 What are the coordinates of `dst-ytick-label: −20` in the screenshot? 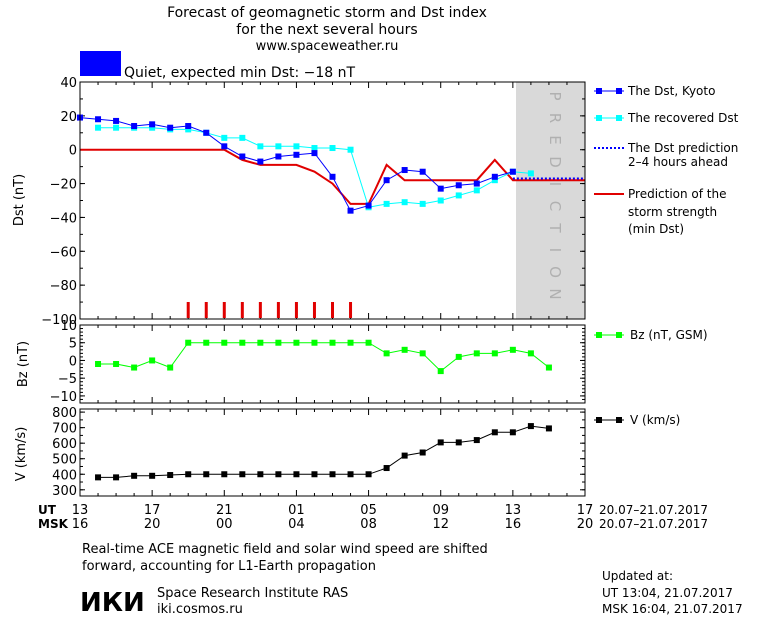 It's located at (63, 185).